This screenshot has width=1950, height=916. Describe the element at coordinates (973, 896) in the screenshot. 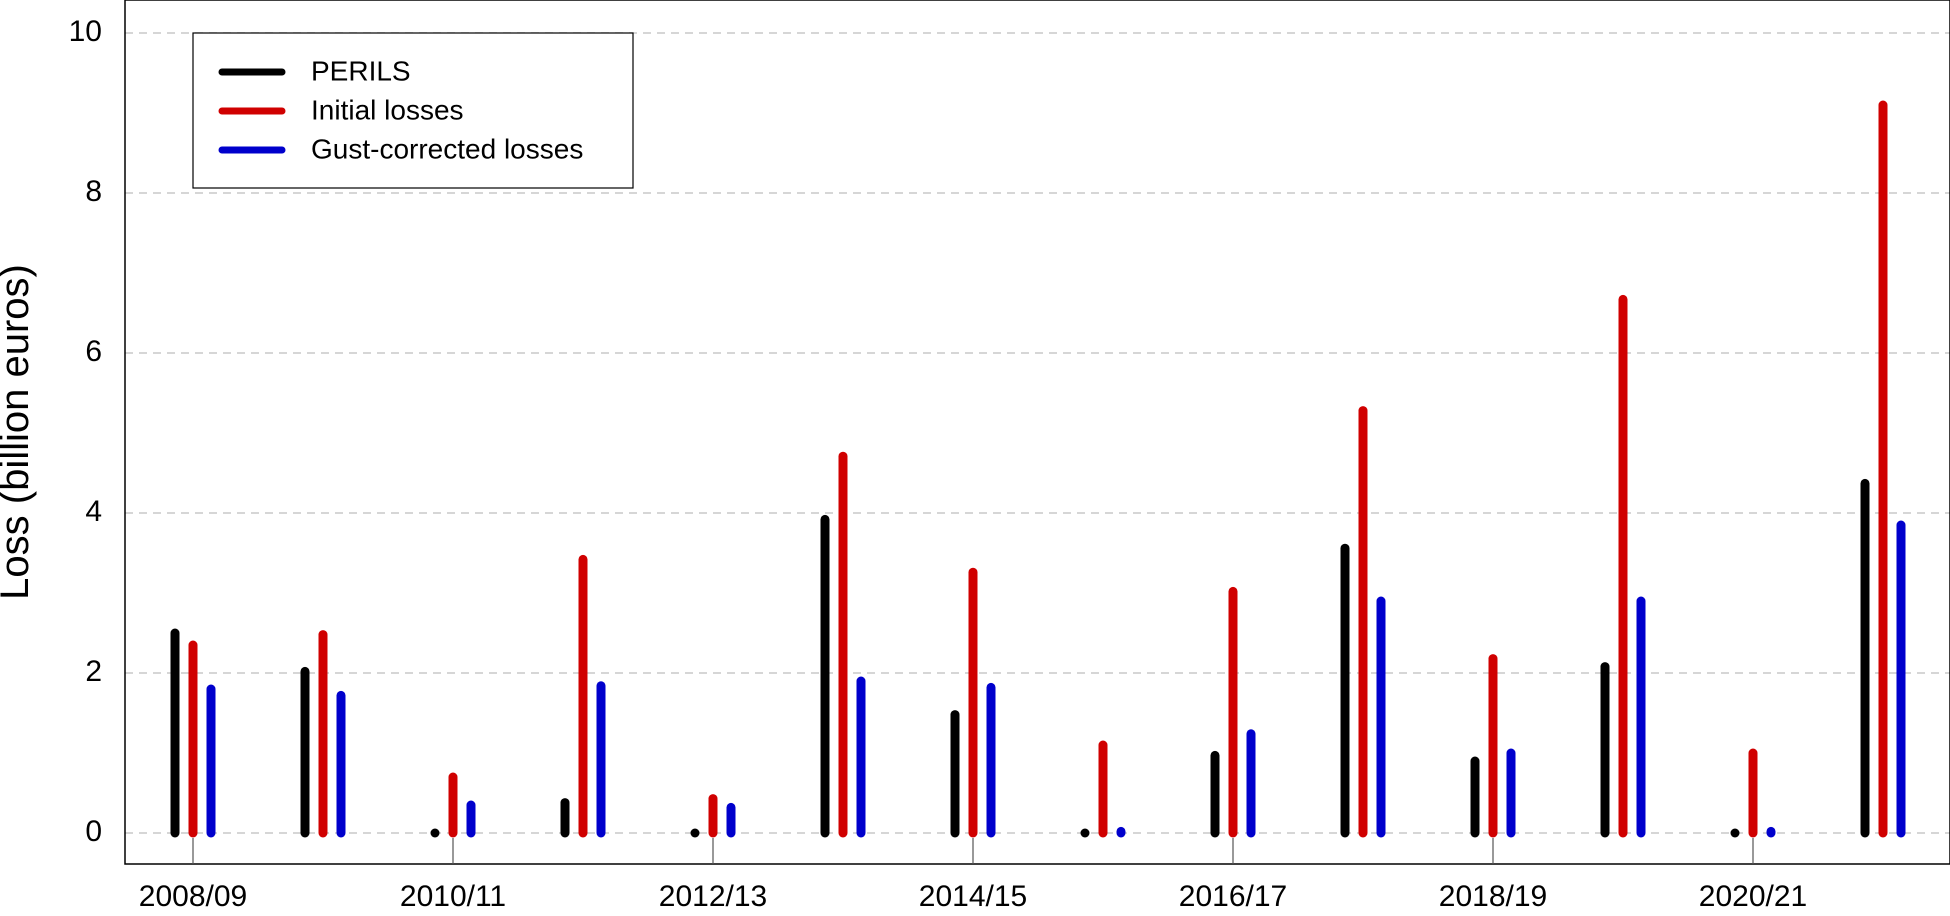

I see `x-tick-label: 2014/15` at that location.